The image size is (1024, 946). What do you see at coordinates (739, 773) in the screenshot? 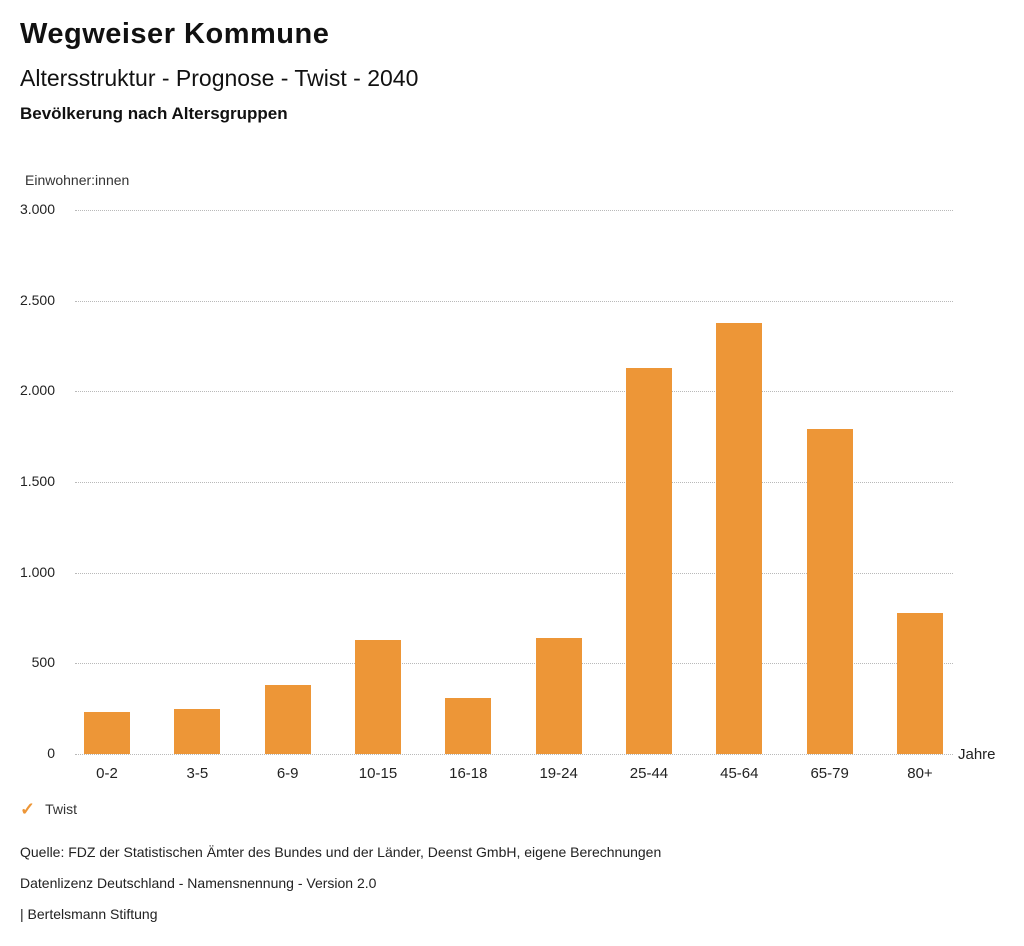
I see `x-axis-tick-label: 45-64` at bounding box center [739, 773].